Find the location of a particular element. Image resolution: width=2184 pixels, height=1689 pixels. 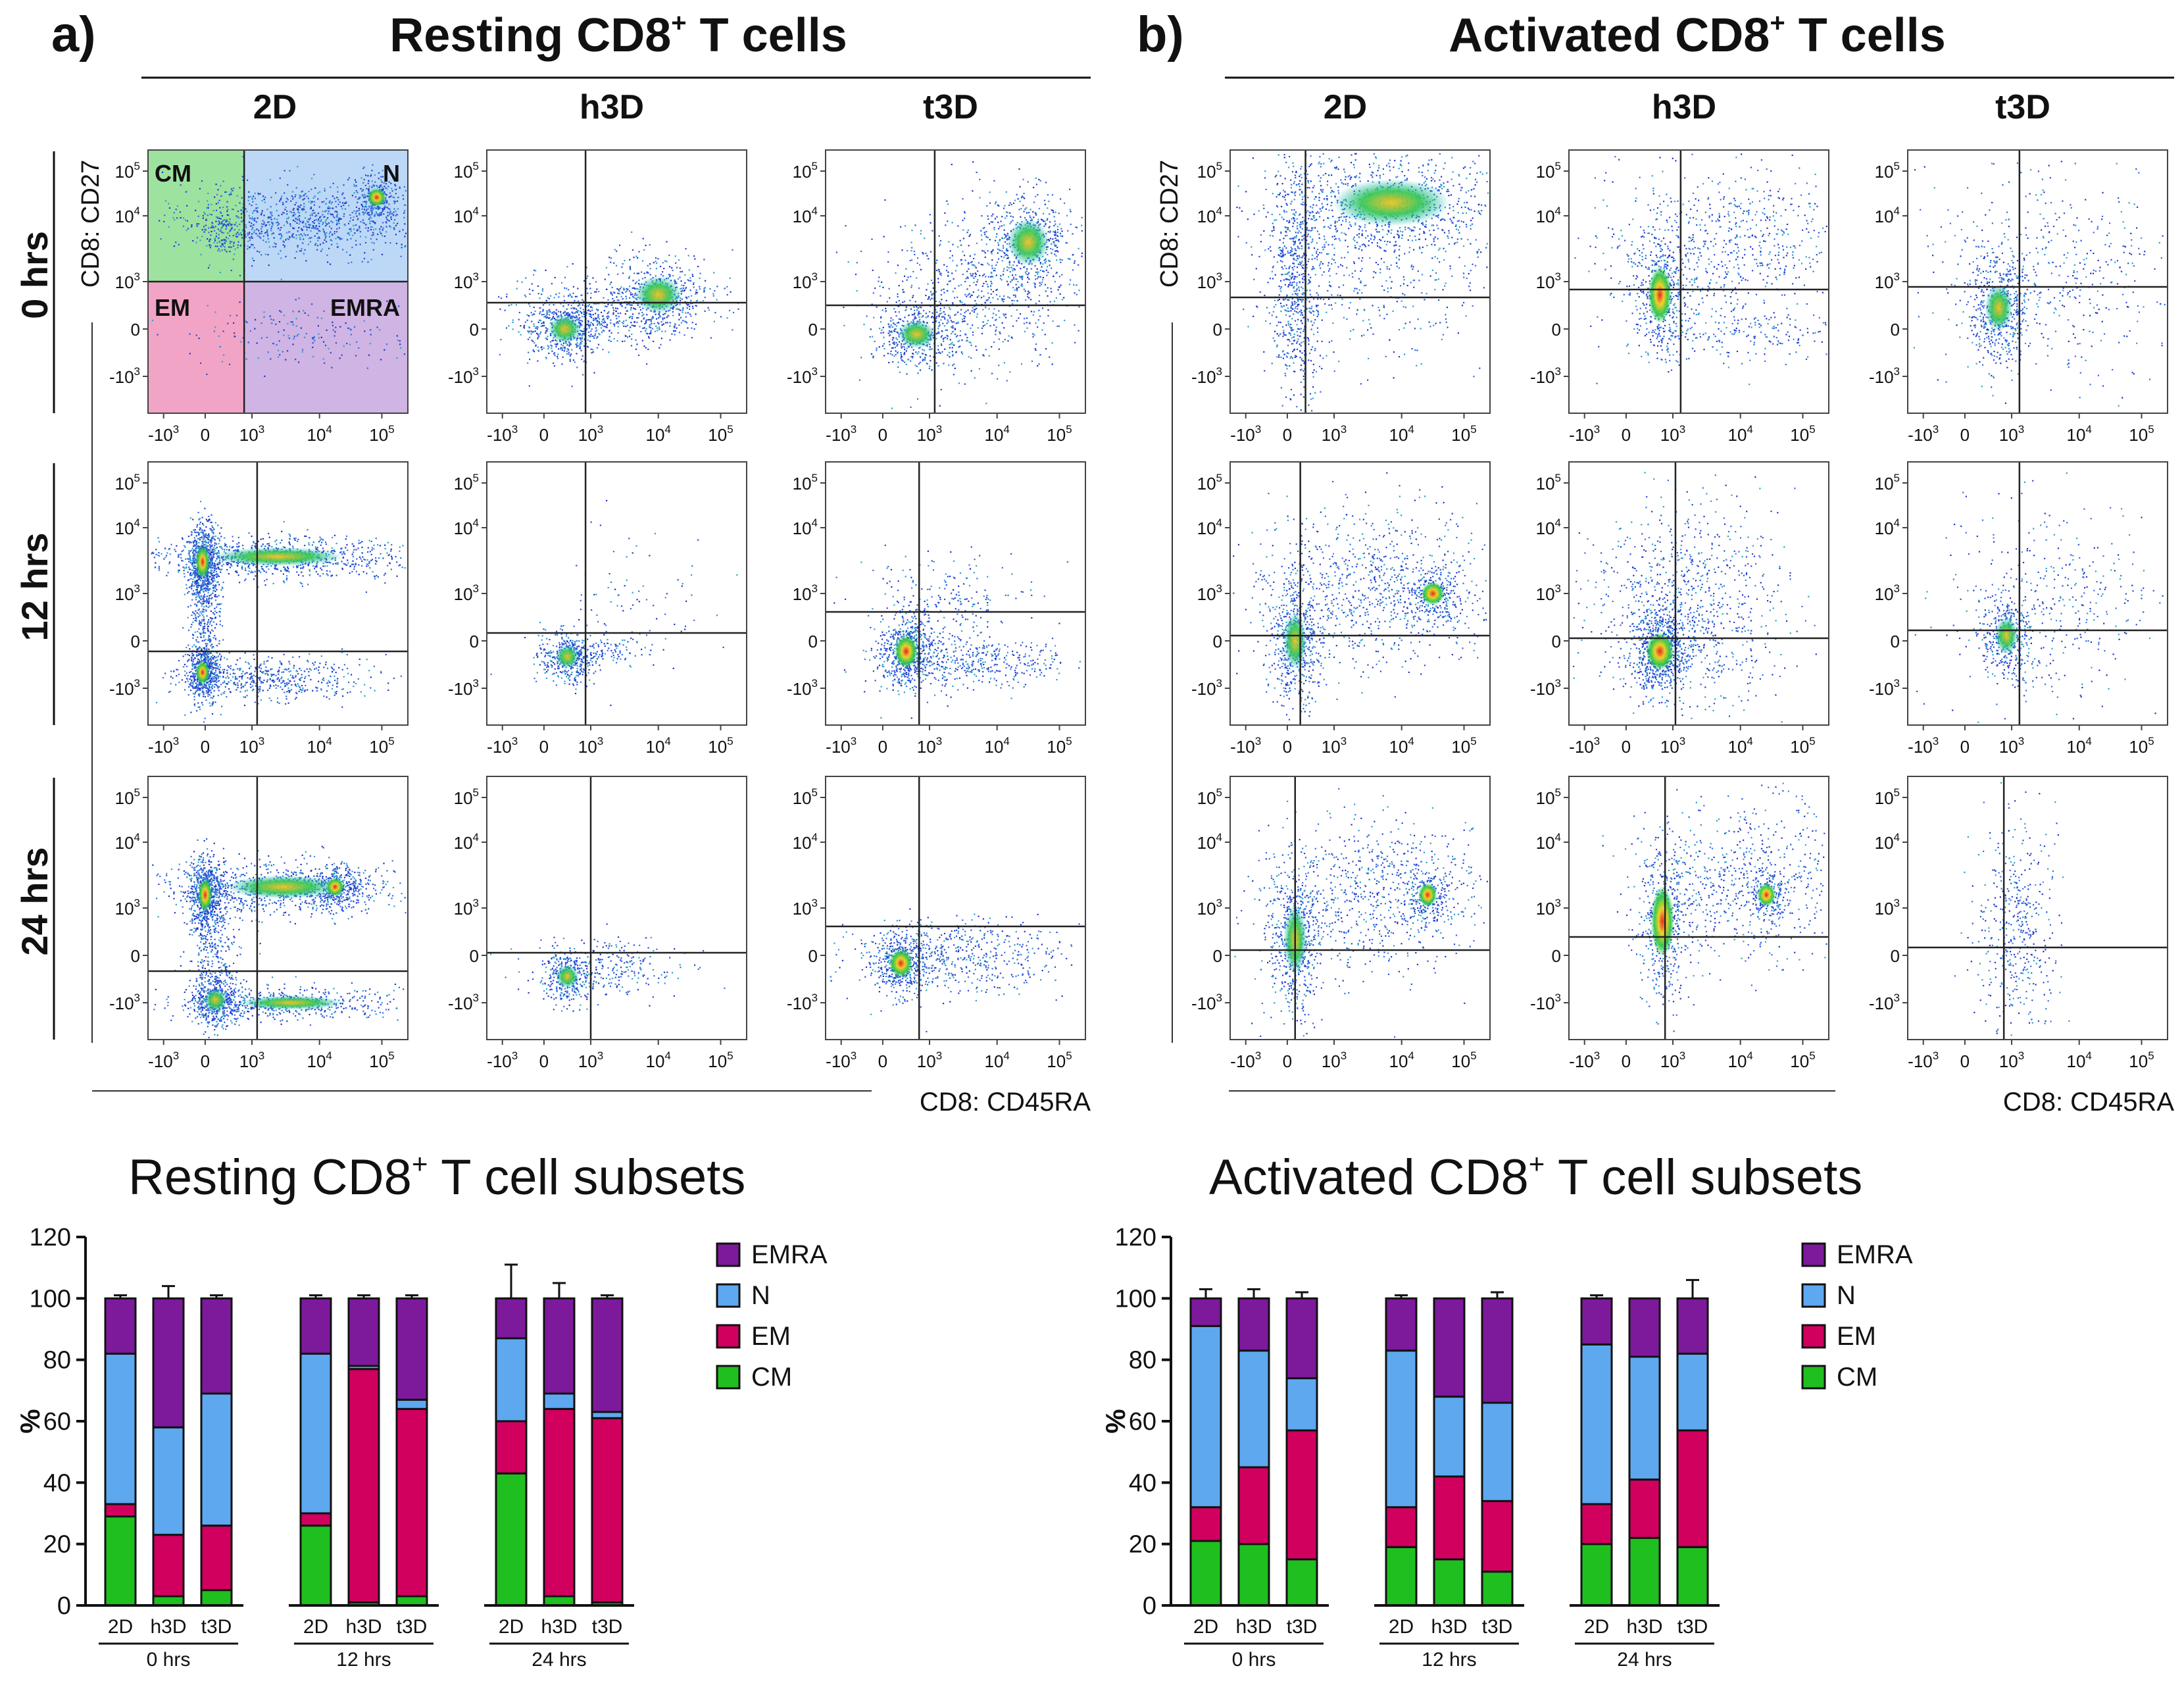

panel-letter: b) is located at coordinates (1160, 35).